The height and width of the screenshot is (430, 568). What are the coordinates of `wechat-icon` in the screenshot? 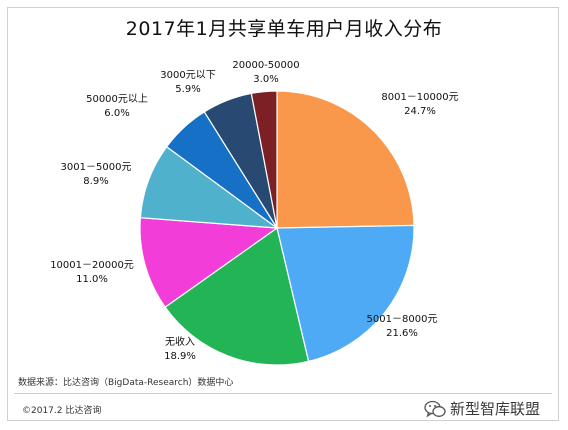 It's located at (435, 409).